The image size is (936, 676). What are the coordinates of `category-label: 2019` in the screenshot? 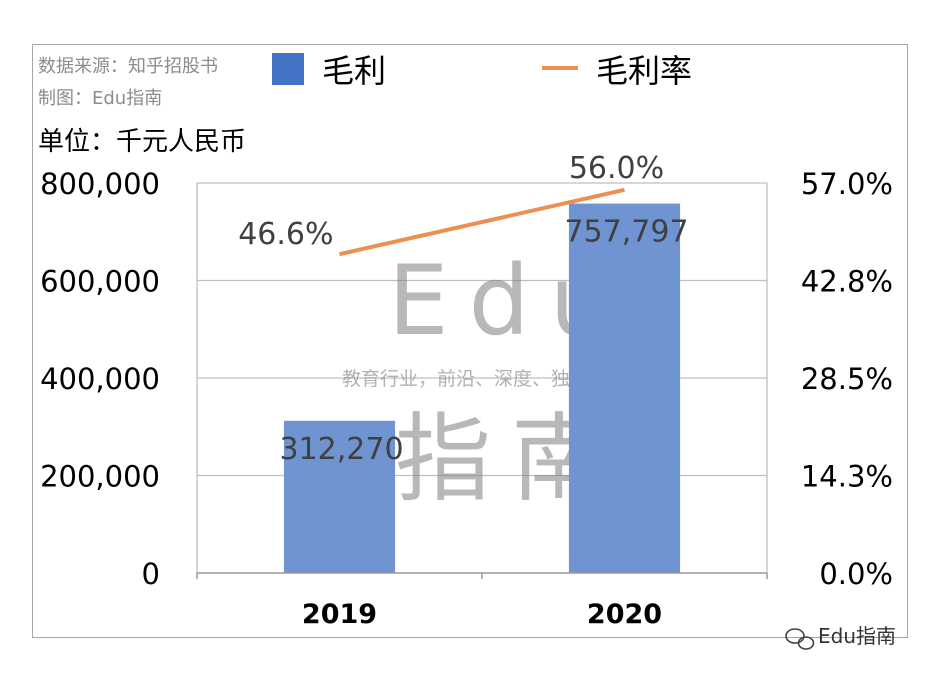 It's located at (339, 614).